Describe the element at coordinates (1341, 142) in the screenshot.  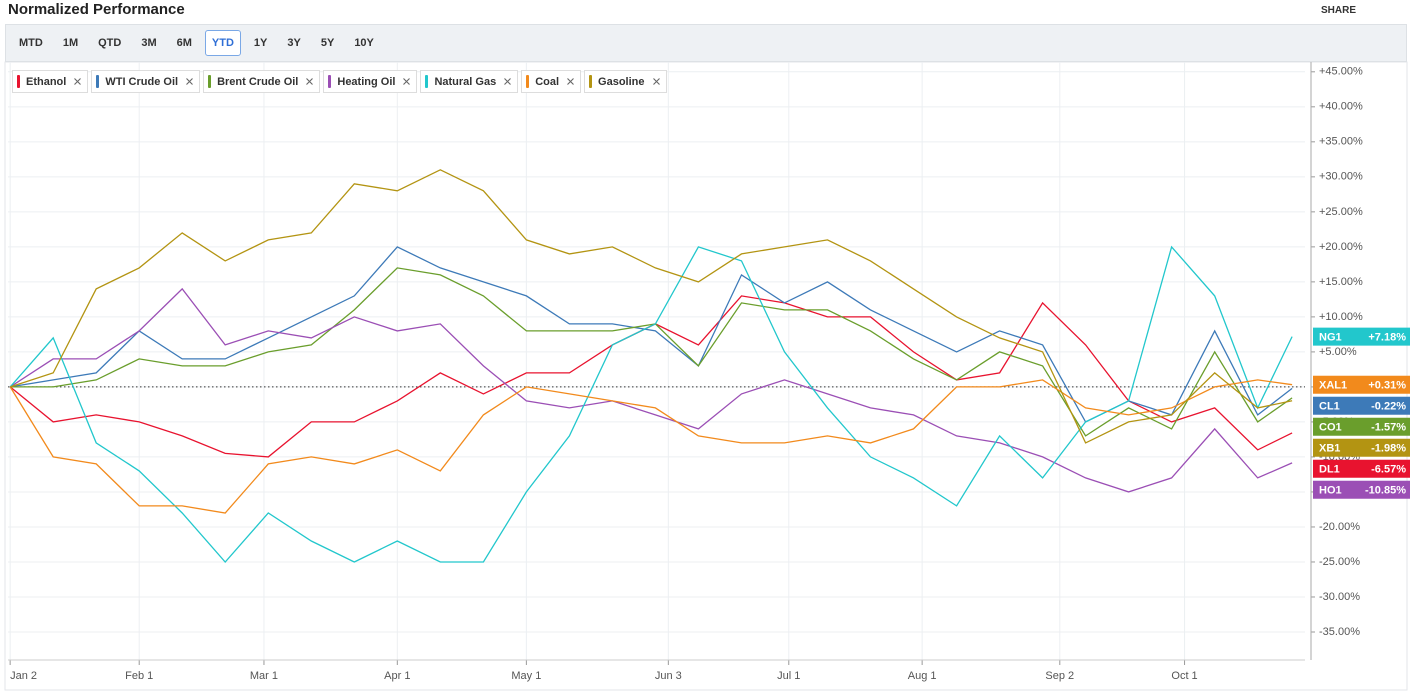
I see `y-tick-label: +35.00%` at that location.